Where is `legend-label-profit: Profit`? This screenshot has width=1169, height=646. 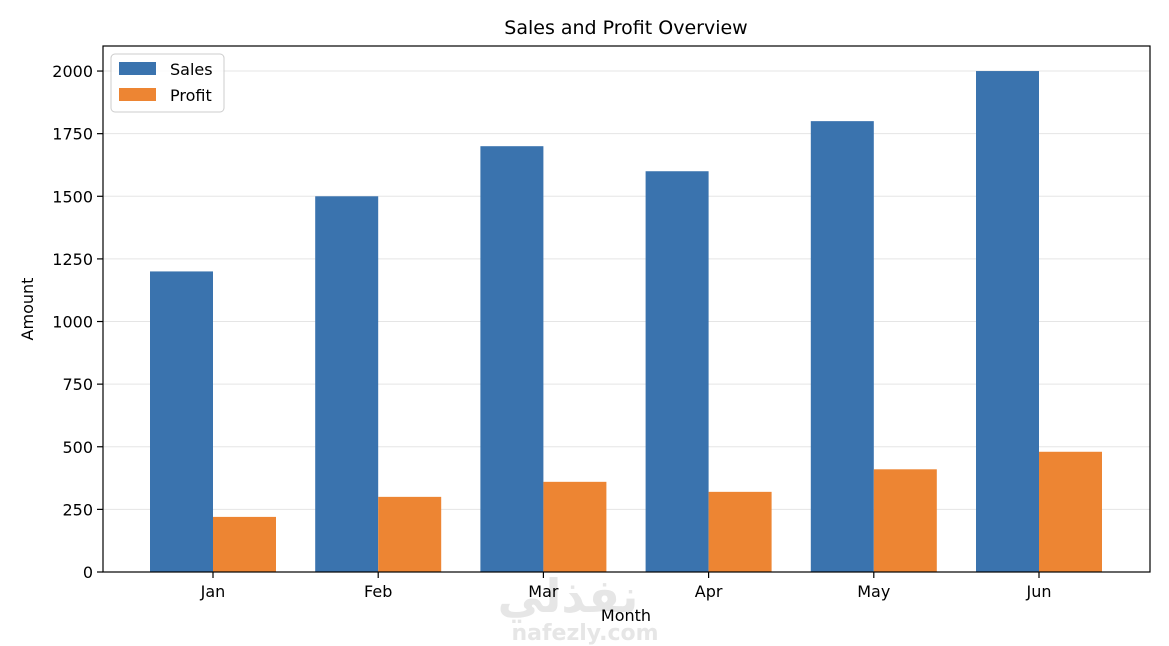
legend-label-profit: Profit is located at coordinates (191, 95).